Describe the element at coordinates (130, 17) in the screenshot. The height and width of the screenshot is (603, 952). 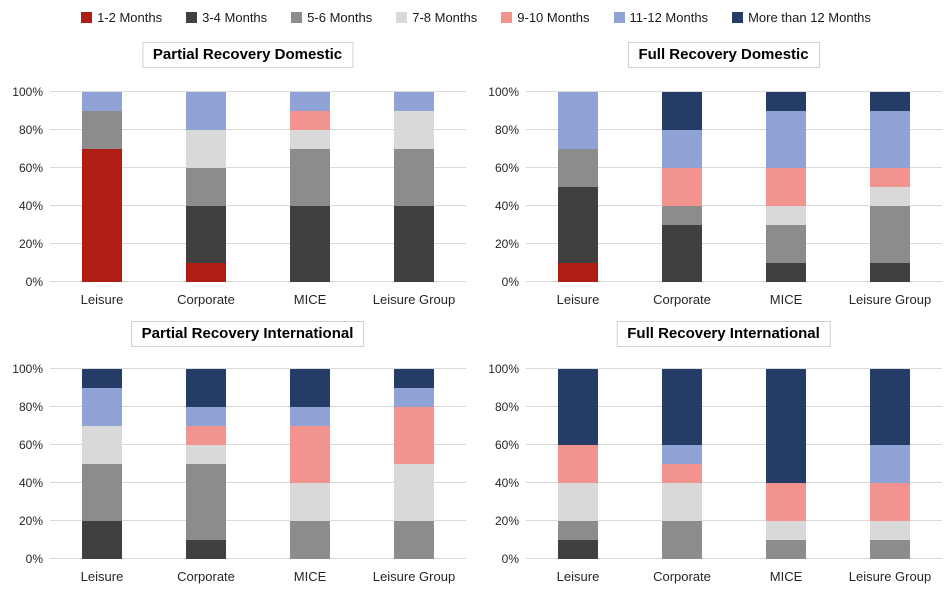
I see `legend-label: 1-2 Months` at that location.